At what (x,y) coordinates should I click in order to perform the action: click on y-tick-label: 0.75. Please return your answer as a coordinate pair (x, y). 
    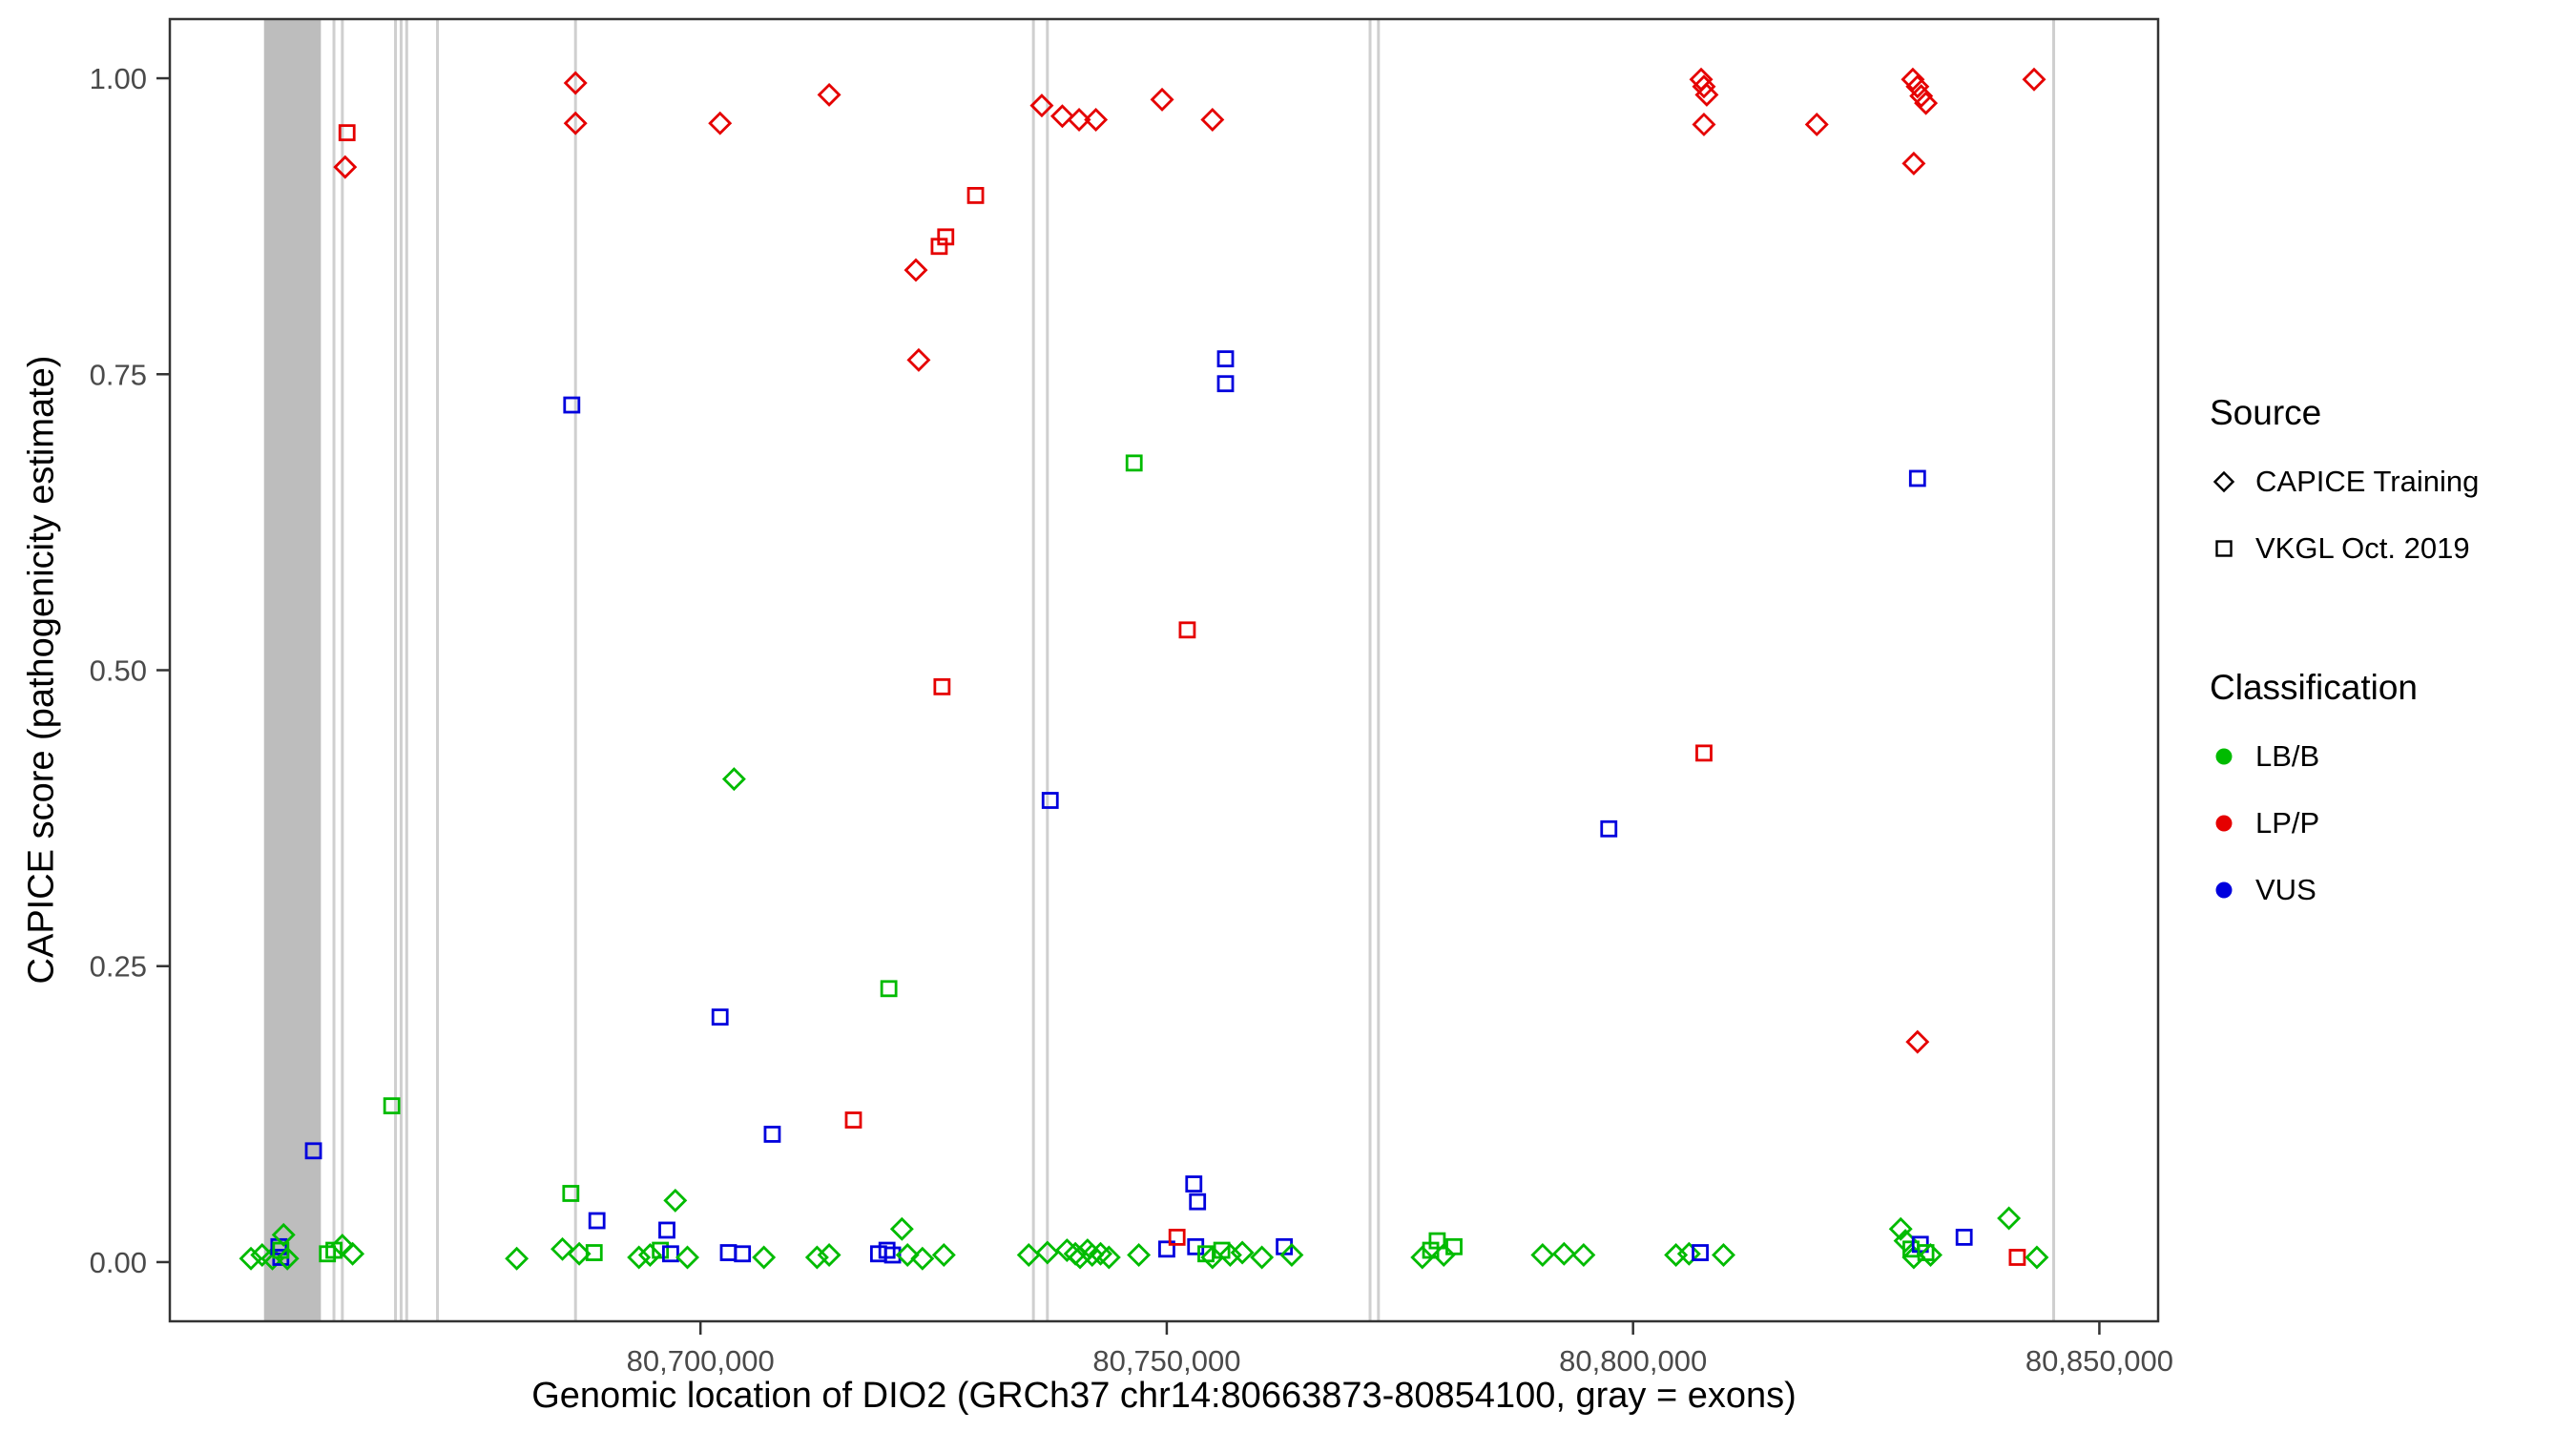
    Looking at the image, I should click on (118, 375).